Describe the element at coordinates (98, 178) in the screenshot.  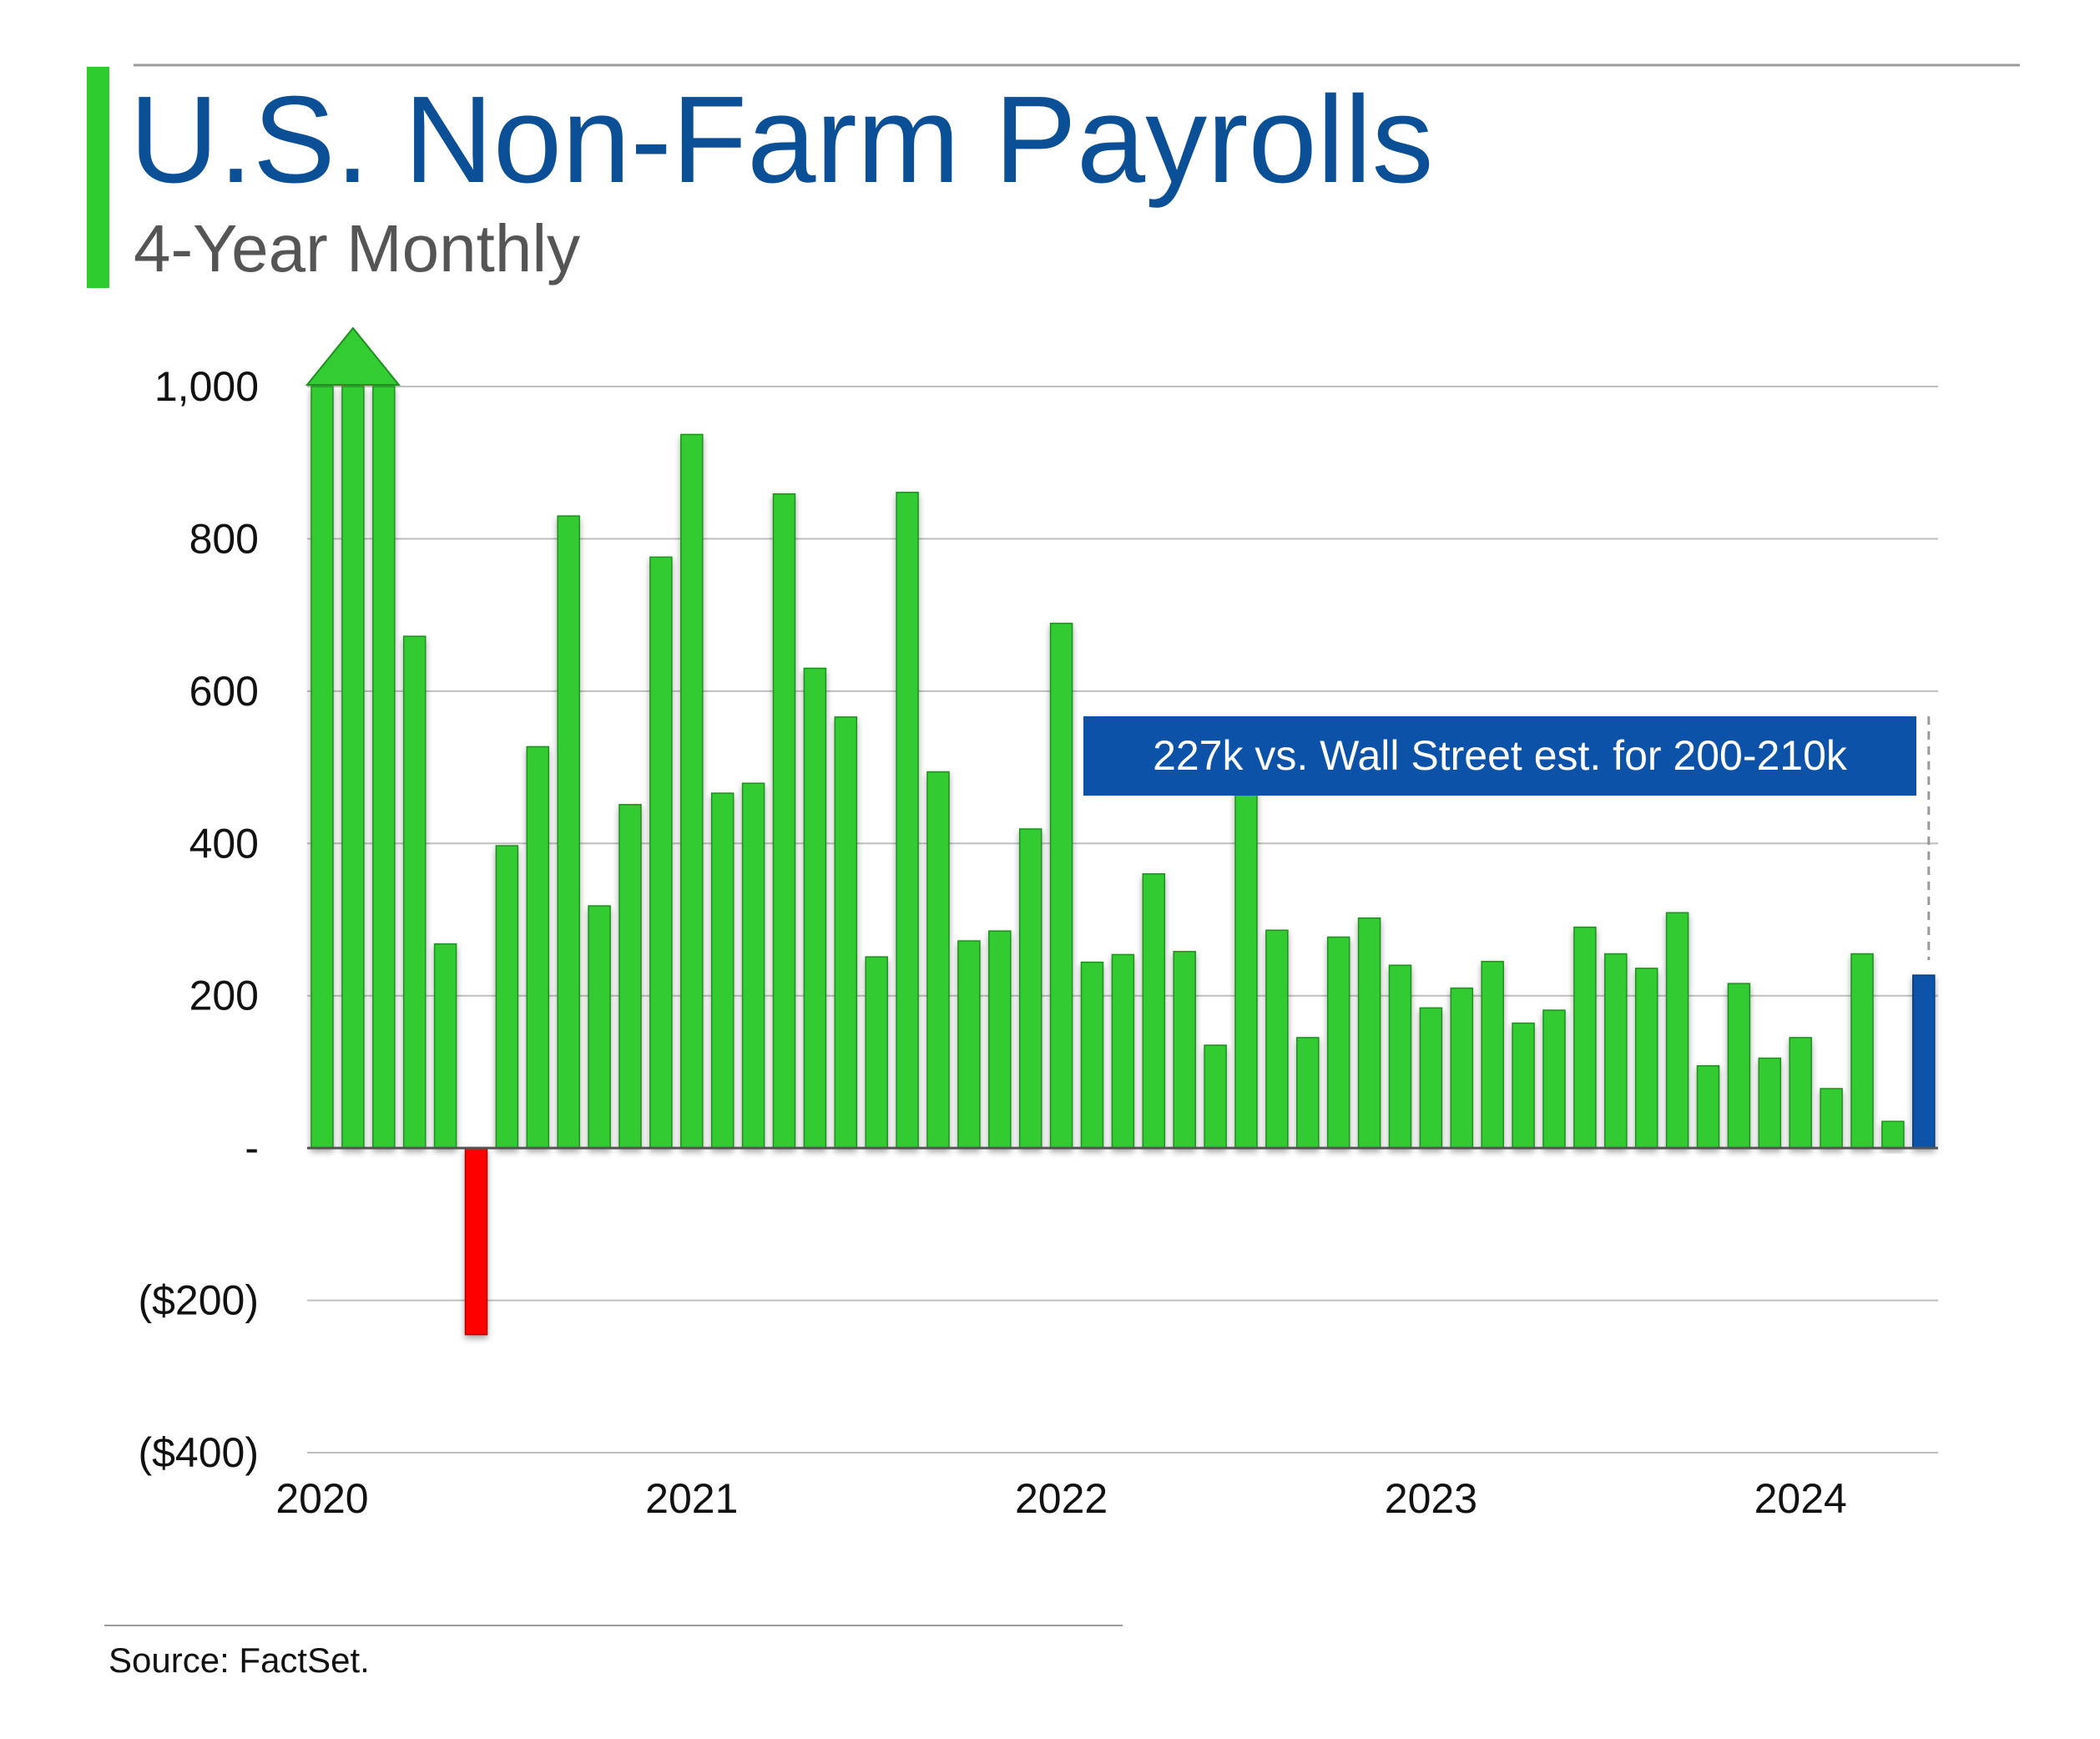
I see `title-accent-bar` at that location.